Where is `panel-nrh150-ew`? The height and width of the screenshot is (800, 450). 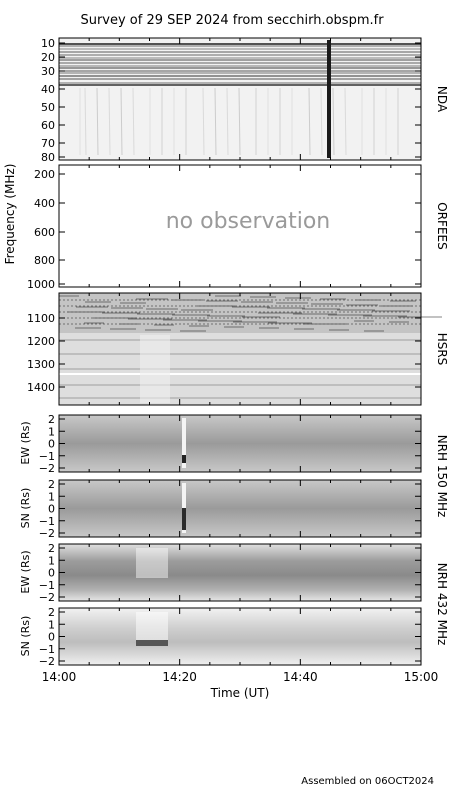
panel-nrh150-ew is located at coordinates (240, 443).